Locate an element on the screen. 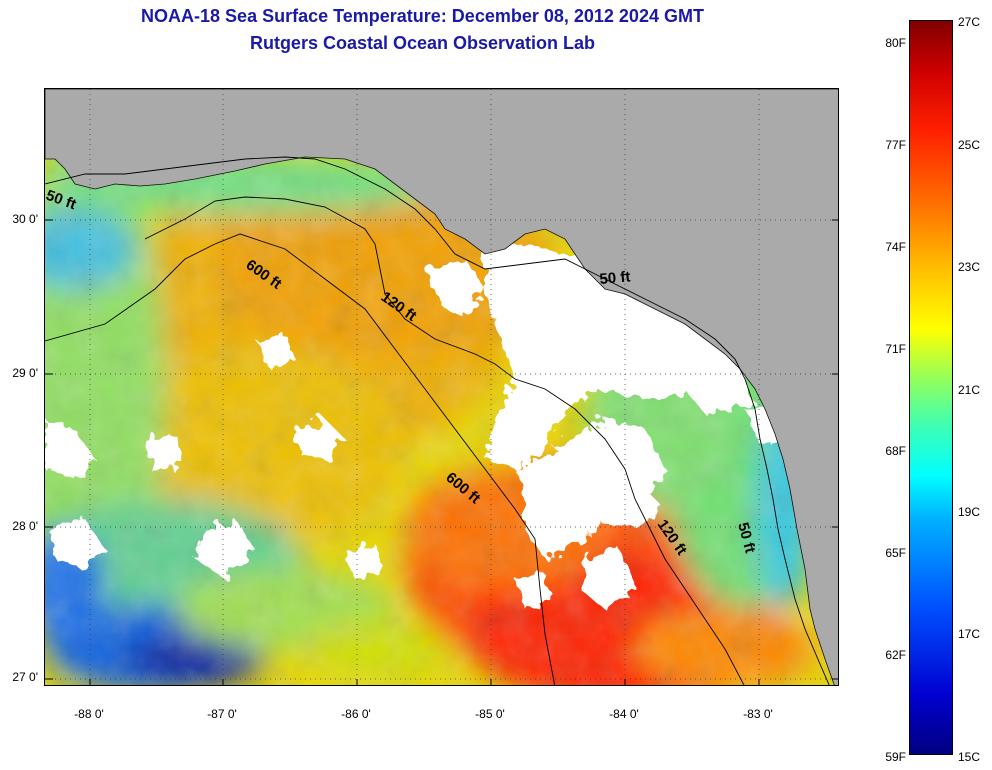  colorbar-c-label: 17C is located at coordinates (969, 634).